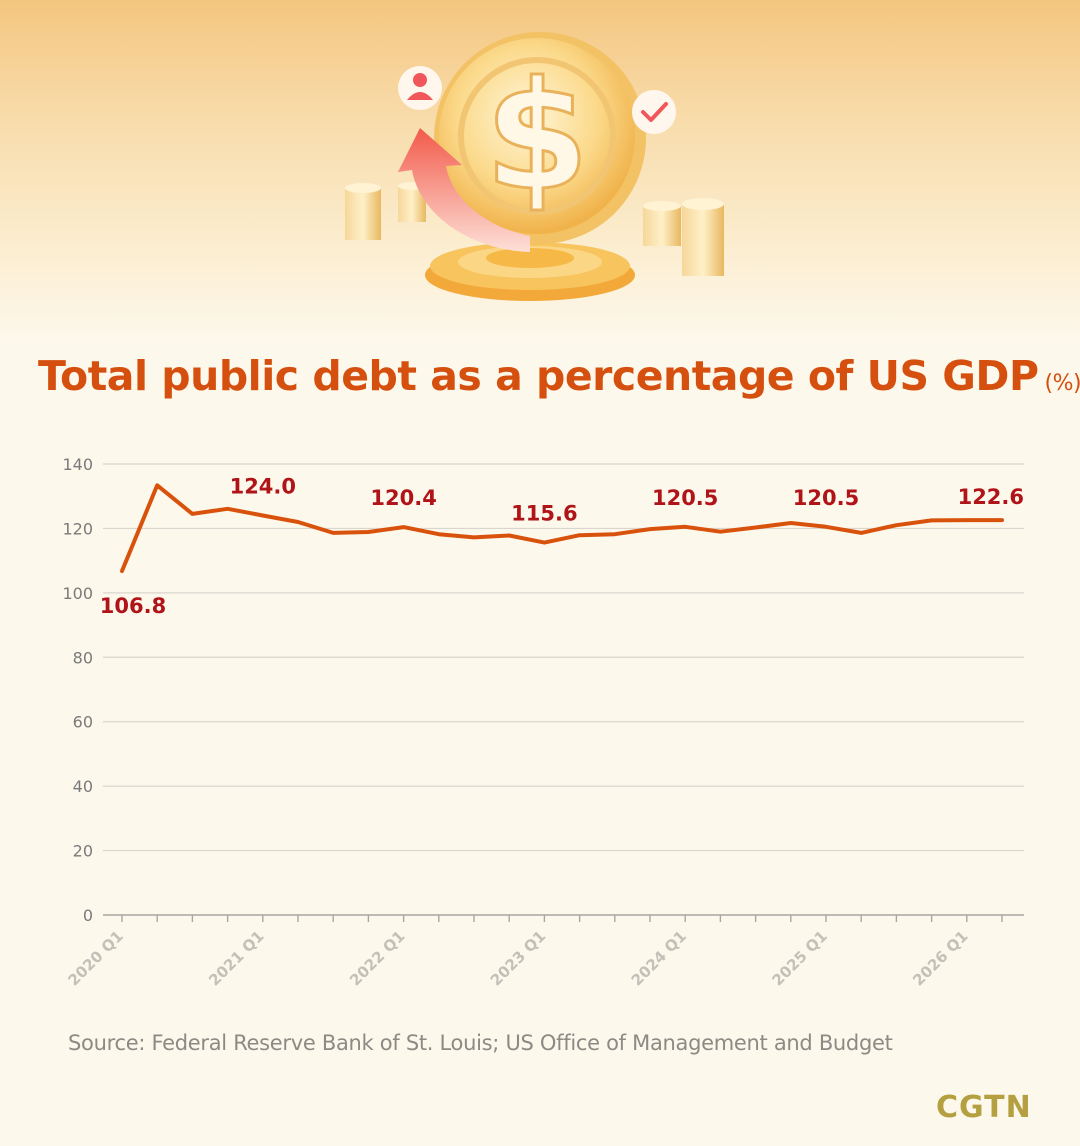 Image resolution: width=1080 pixels, height=1146 pixels. What do you see at coordinates (420, 88) in the screenshot?
I see `person-icon` at bounding box center [420, 88].